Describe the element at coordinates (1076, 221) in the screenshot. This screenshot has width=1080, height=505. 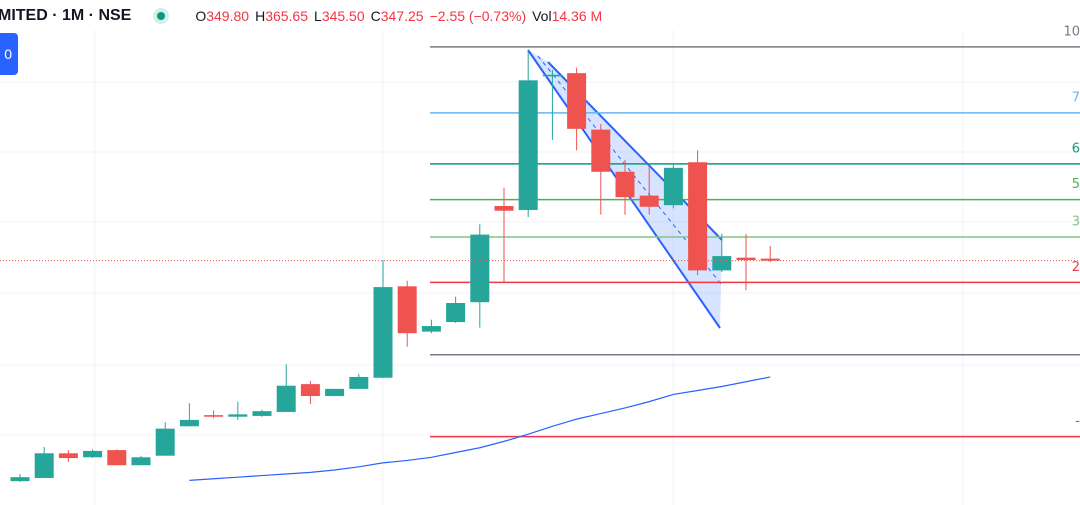
I see `fib-label: 3` at that location.